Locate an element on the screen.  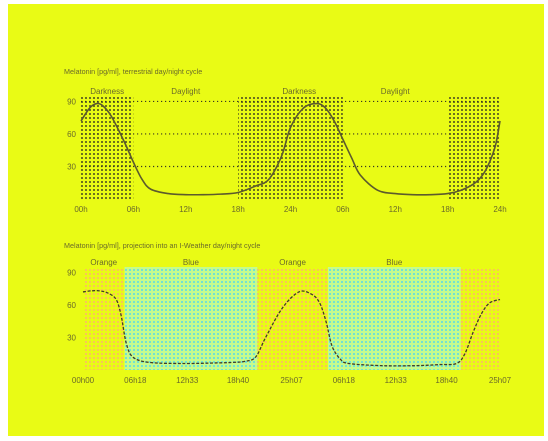
chart2-y-ticks: 30 60 90 is located at coordinates (71, 305).